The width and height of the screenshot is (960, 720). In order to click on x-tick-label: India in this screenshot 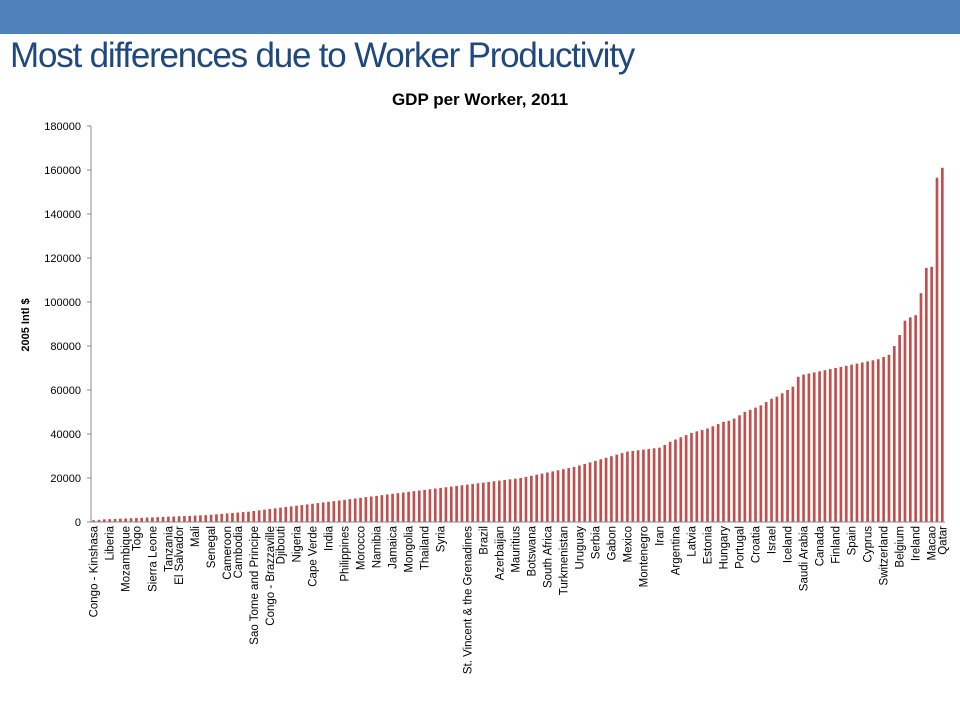, I will do `click(330, 538)`.